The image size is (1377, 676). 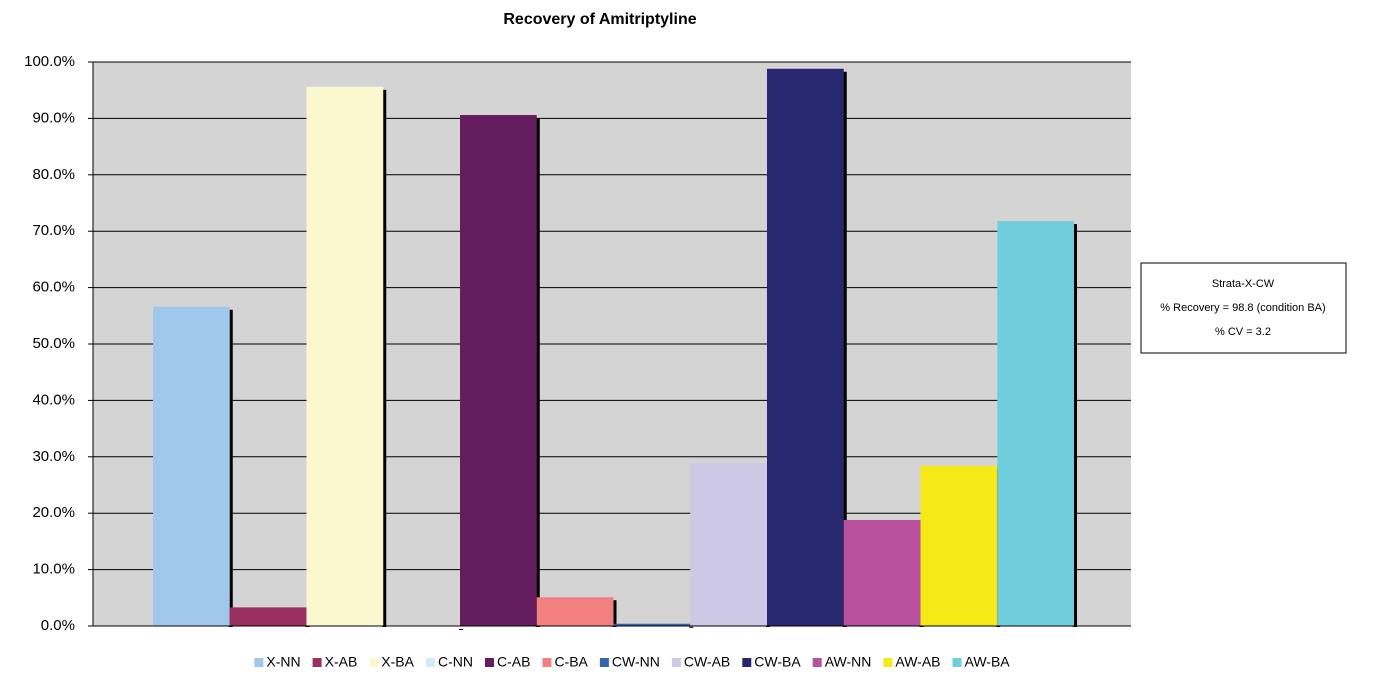 I want to click on y-tick-label: 20.0%, so click(x=53, y=512).